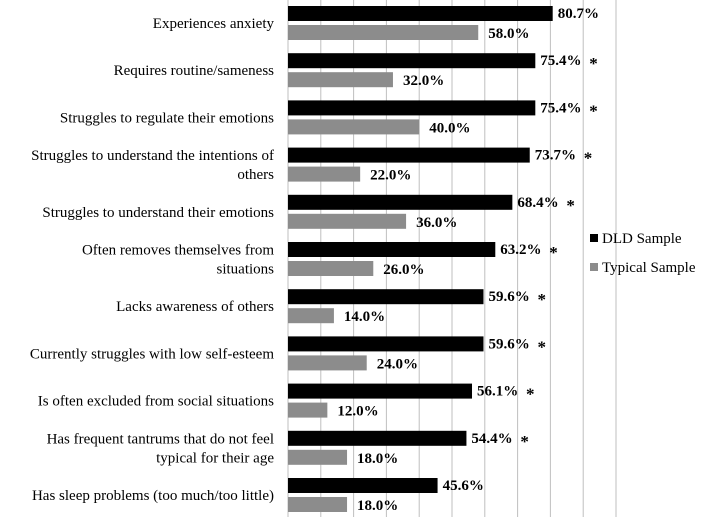 The width and height of the screenshot is (708, 517). Describe the element at coordinates (160, 439) in the screenshot. I see `category-label: Has frequent tantrums that do not feel` at that location.